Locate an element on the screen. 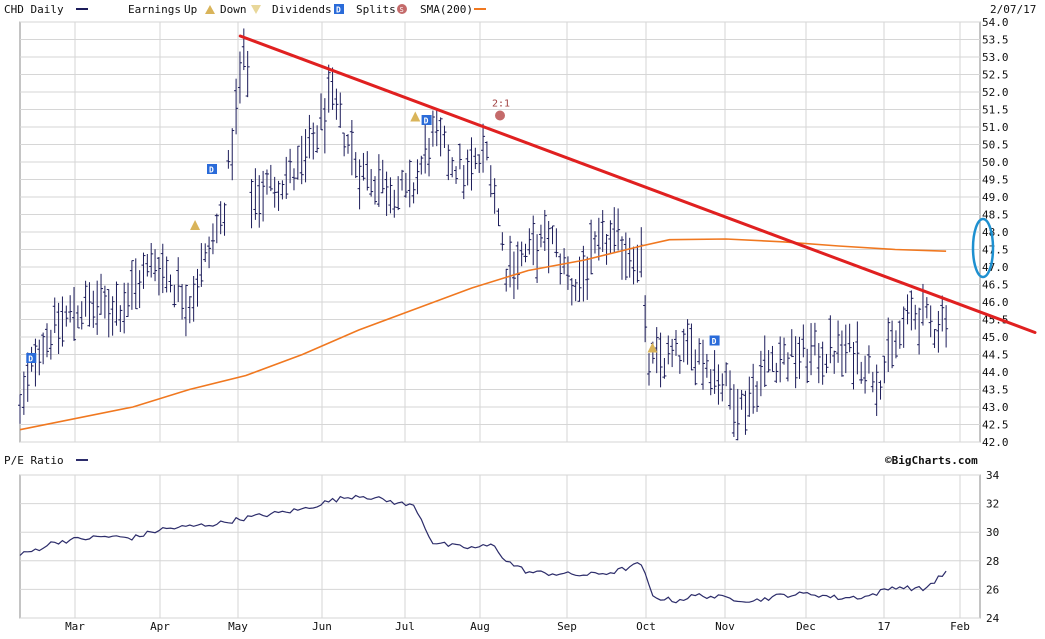 The width and height of the screenshot is (1045, 639). price-y-tick-label: 43.5 is located at coordinates (995, 390).